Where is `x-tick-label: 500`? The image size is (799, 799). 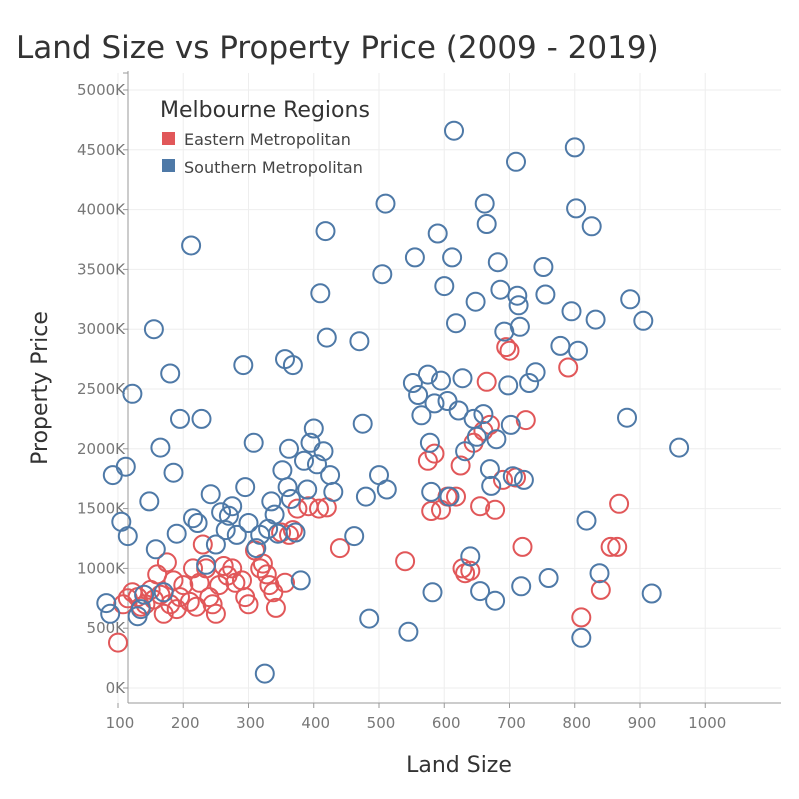
x-tick-label: 500 is located at coordinates (381, 723).